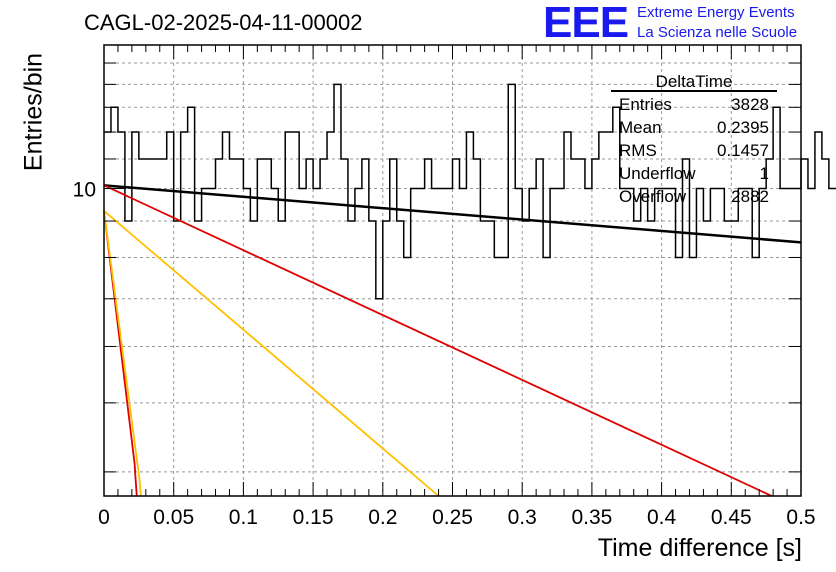 The image size is (836, 572). What do you see at coordinates (743, 127) in the screenshot?
I see `stats-value: 0.2395` at bounding box center [743, 127].